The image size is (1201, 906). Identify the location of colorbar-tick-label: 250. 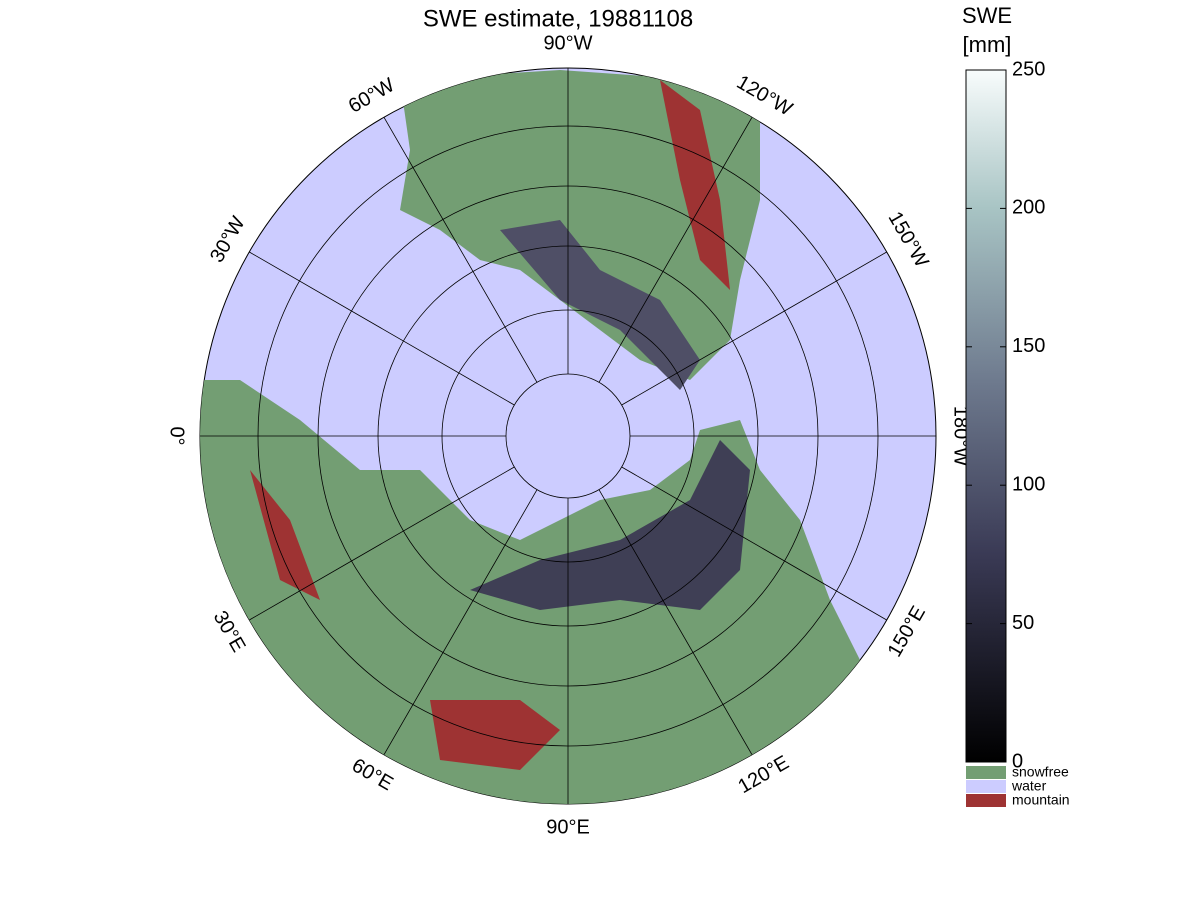
(1028, 69).